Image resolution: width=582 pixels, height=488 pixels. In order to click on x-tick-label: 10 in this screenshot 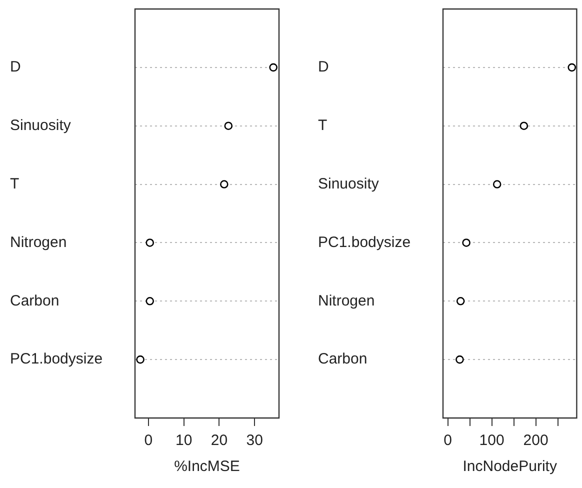, I will do `click(183, 441)`.